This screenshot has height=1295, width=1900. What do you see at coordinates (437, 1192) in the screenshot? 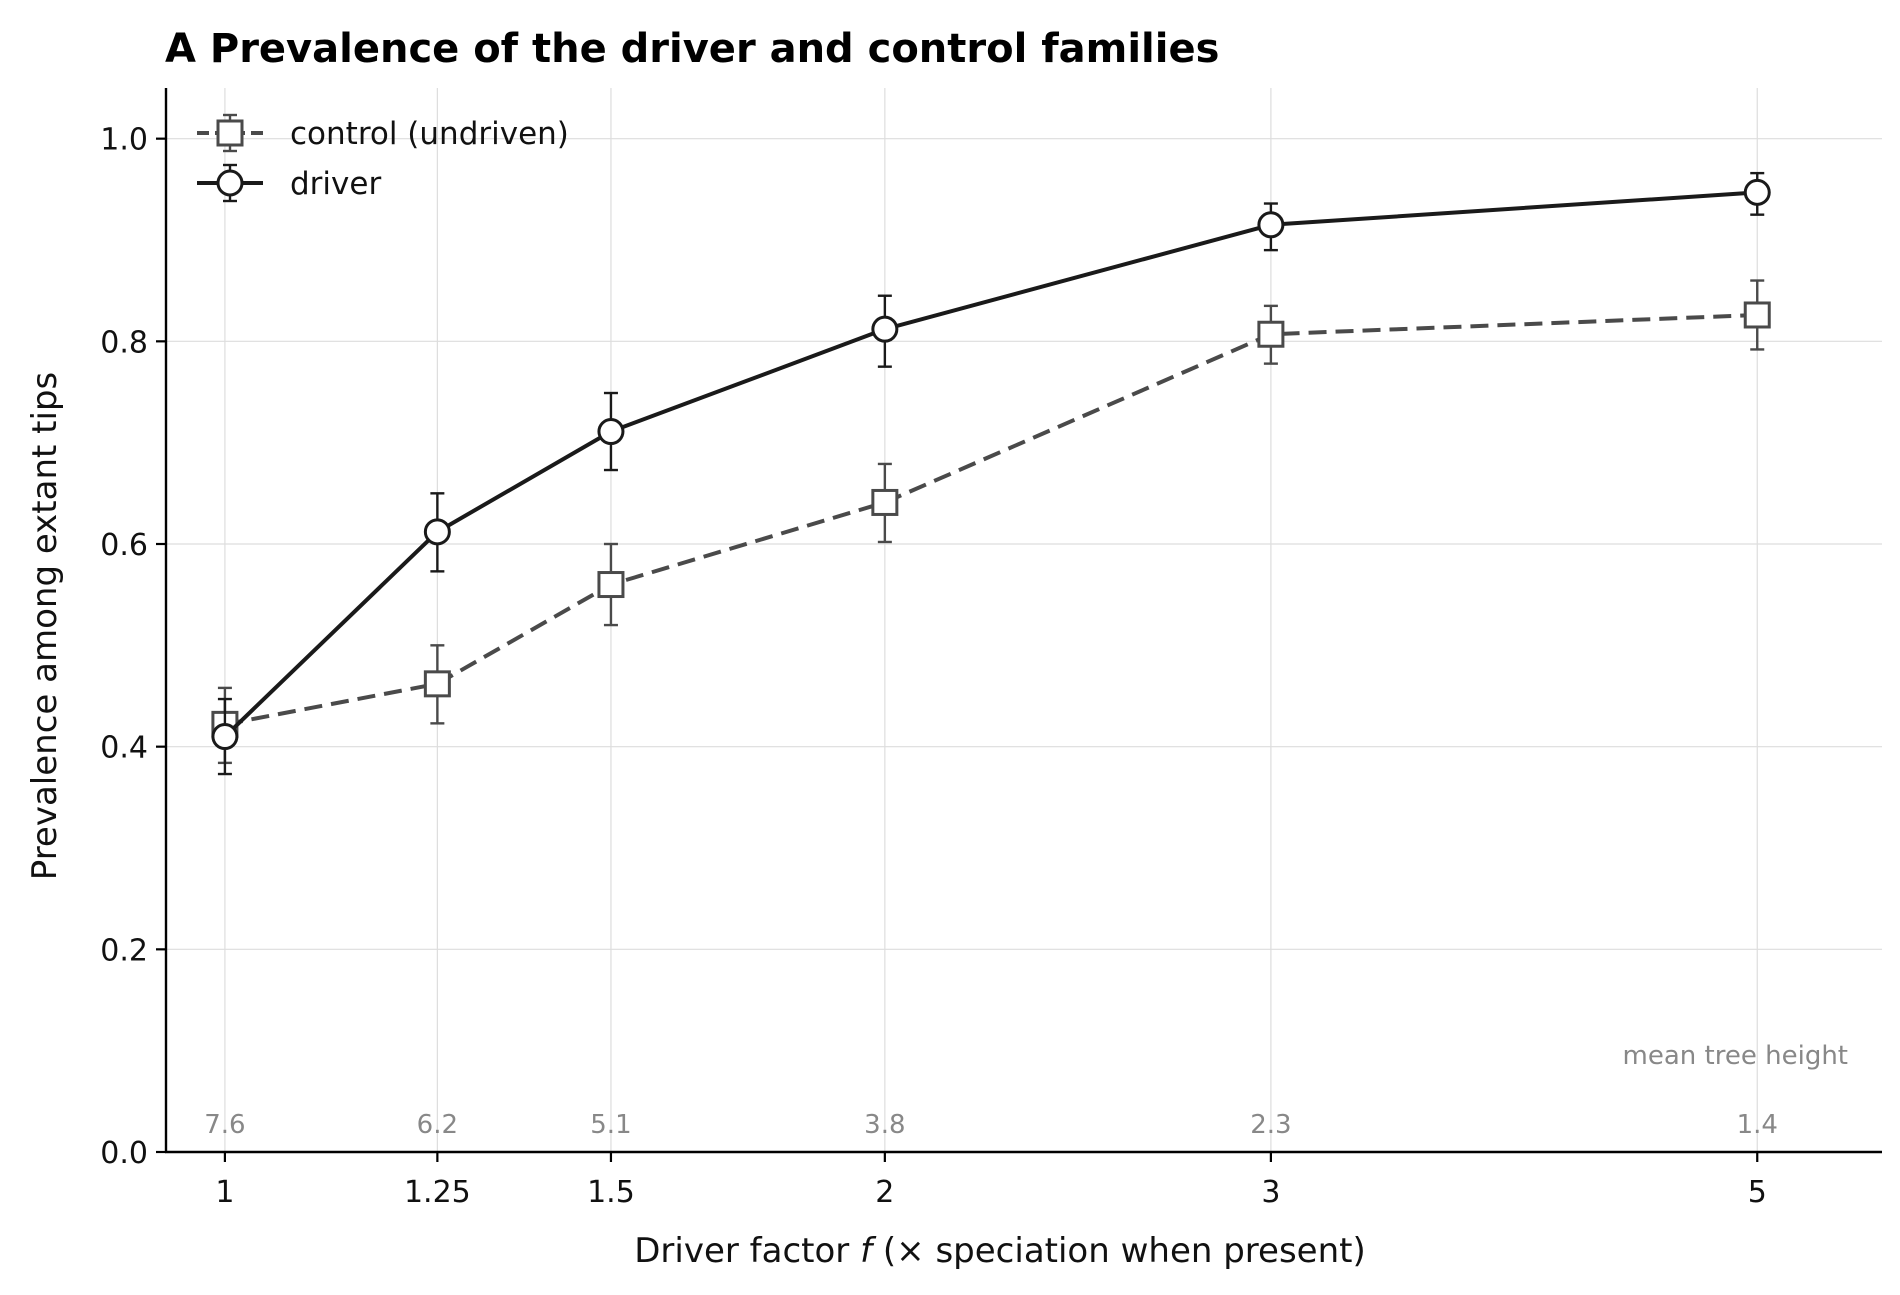
I see `x-tick-label: 1.25` at bounding box center [437, 1192].